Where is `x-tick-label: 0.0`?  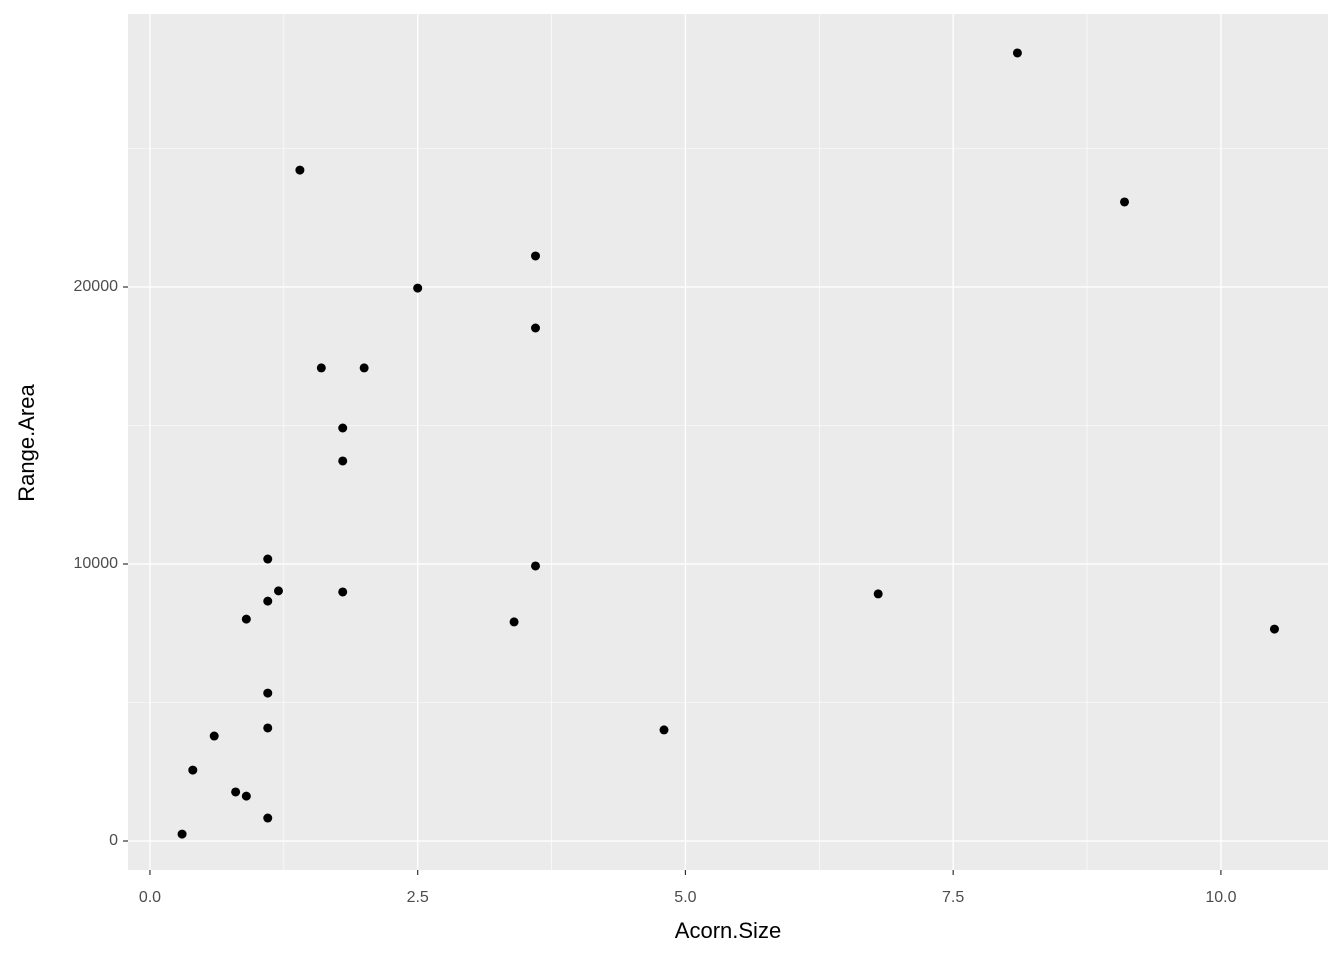 x-tick-label: 0.0 is located at coordinates (150, 897).